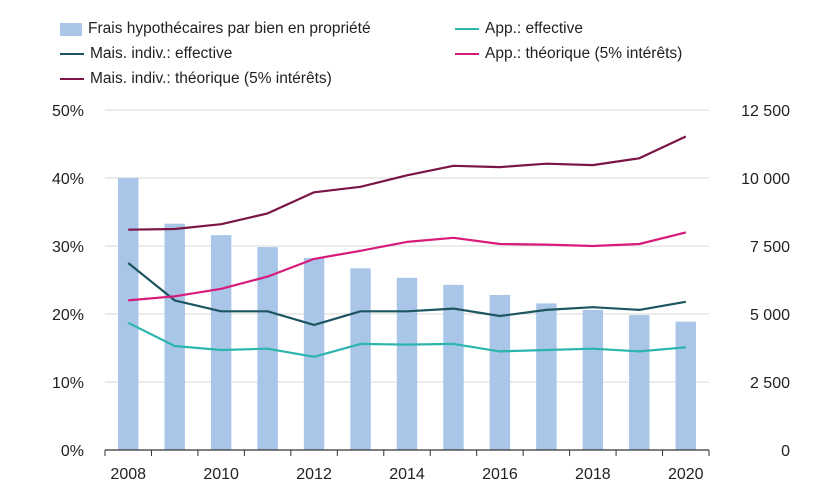 The height and width of the screenshot is (493, 838). Describe the element at coordinates (161, 53) in the screenshot. I see `legend-label-mais-effective: Mais. indiv.: effective` at that location.